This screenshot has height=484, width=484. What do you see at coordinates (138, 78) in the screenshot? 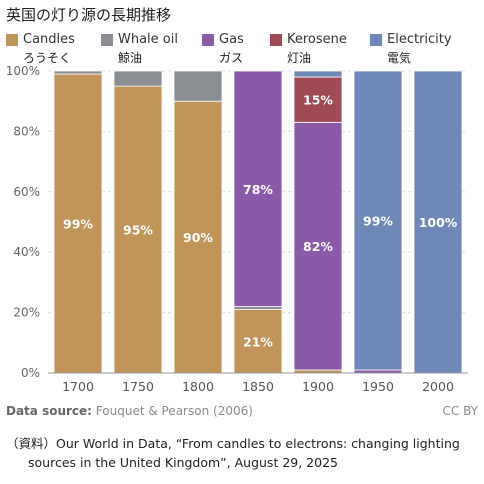
I see `bar-segment-1750-whale-oil` at bounding box center [138, 78].